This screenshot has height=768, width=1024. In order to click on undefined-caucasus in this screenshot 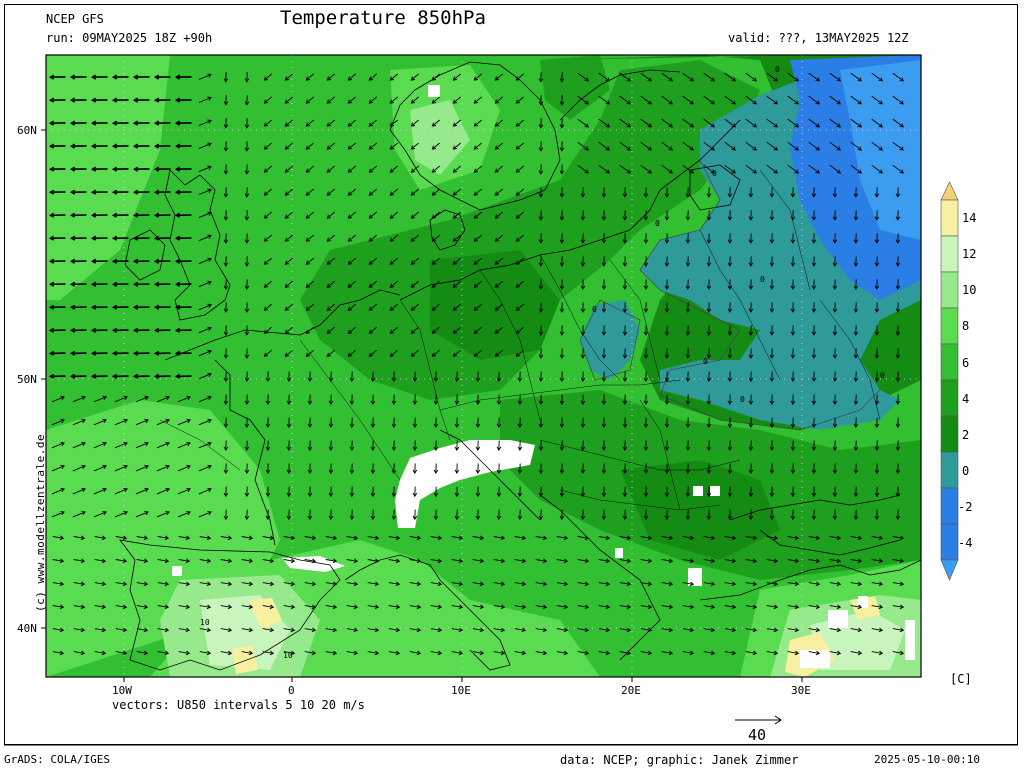, I will do `click(910, 640)`.